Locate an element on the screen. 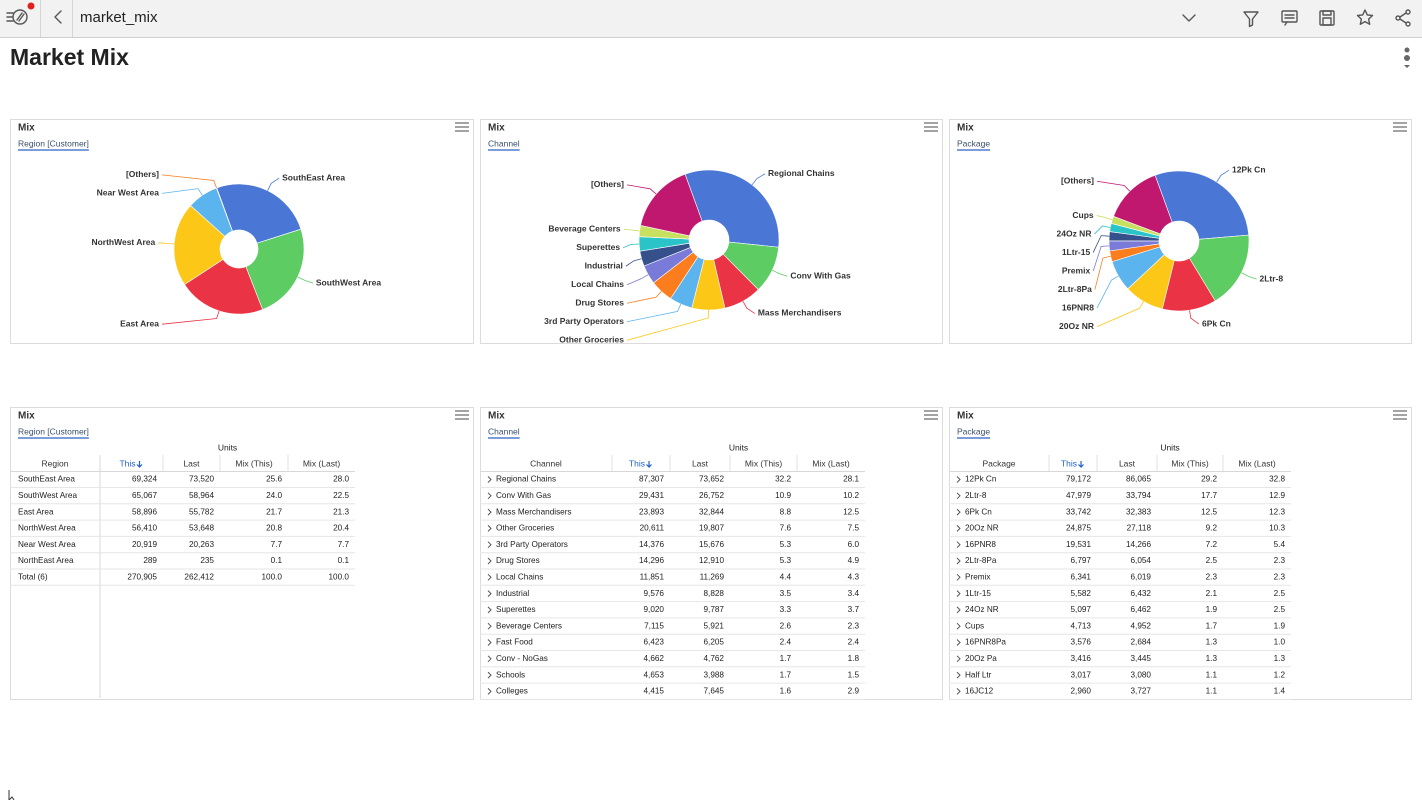 This screenshot has height=800, width=1422. cell-value: 6,205 is located at coordinates (714, 642).